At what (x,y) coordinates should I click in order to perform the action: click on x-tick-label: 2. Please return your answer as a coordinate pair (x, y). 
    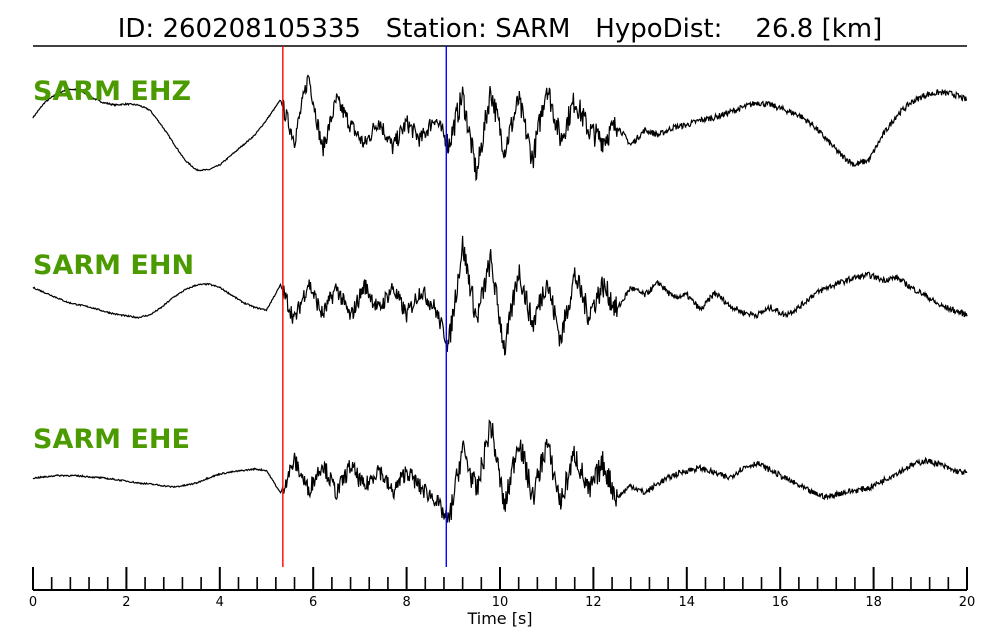
    Looking at the image, I should click on (126, 602).